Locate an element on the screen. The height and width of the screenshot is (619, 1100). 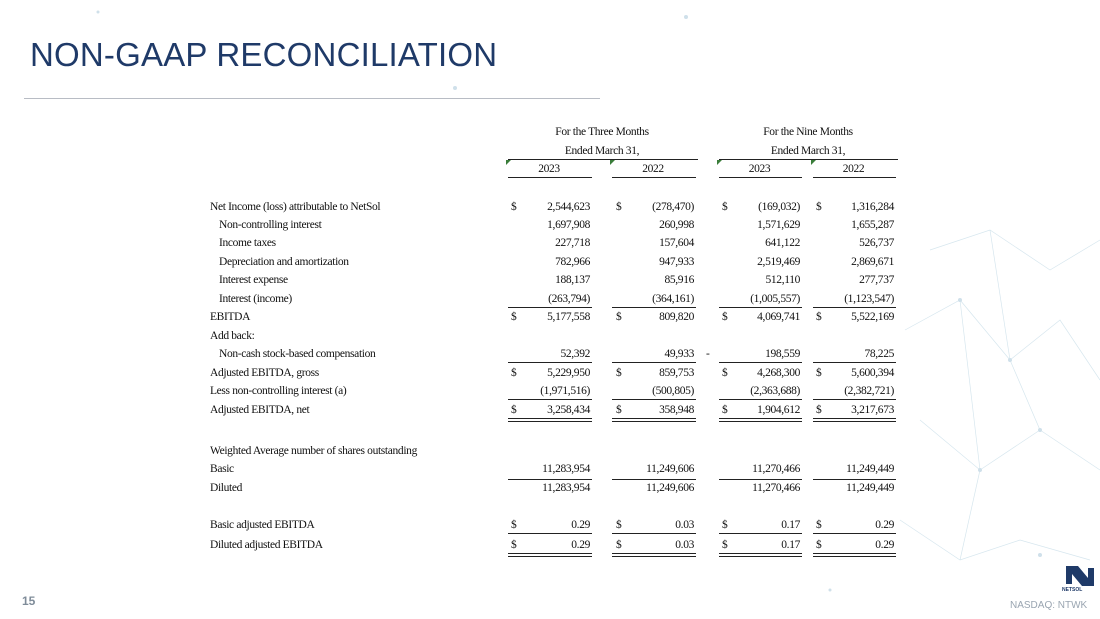
value: 4,268,300 is located at coordinates (778, 373).